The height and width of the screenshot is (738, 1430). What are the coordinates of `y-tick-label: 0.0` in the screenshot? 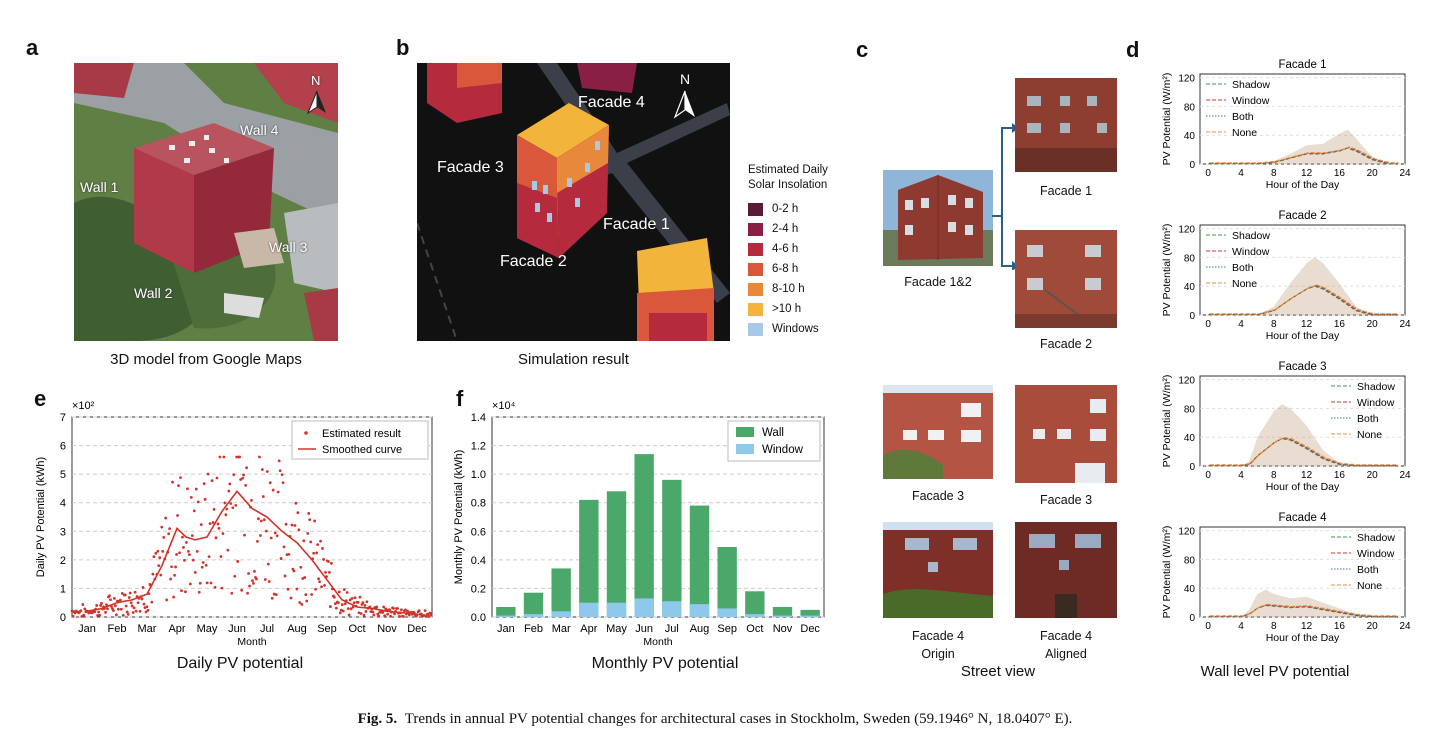 It's located at (478, 618).